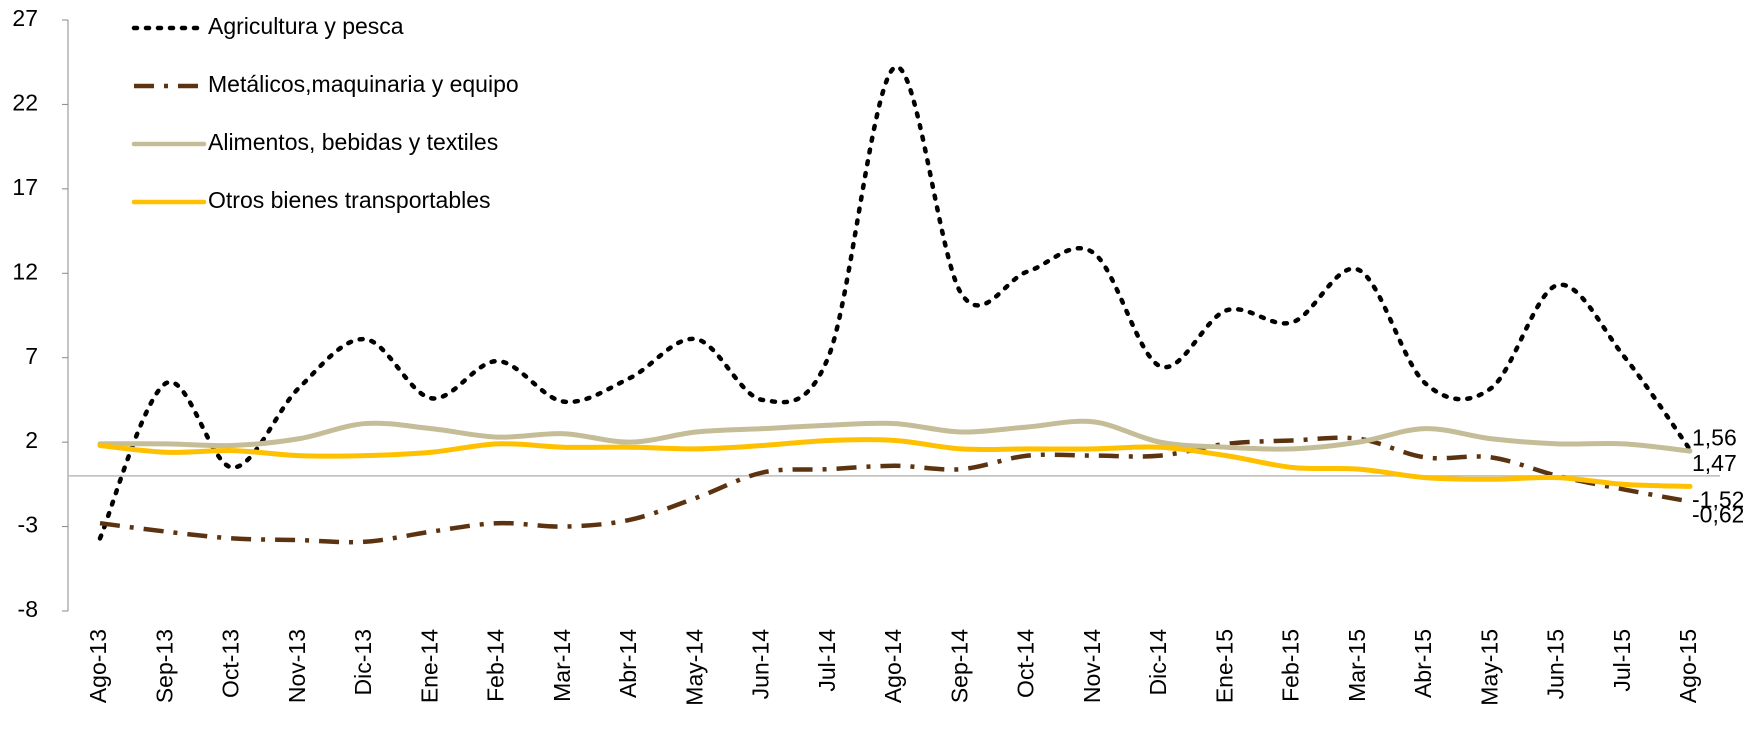  I want to click on x-tick-label: May-14, so click(694, 667).